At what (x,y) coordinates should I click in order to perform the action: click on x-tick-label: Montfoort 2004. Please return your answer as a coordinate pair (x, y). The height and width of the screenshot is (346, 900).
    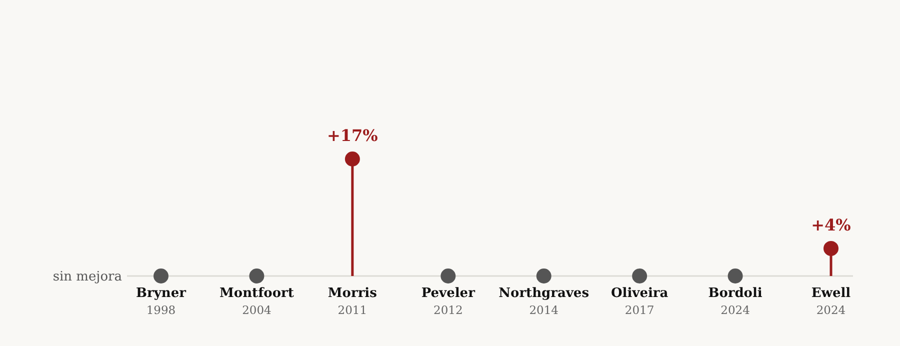
    Looking at the image, I should click on (257, 301).